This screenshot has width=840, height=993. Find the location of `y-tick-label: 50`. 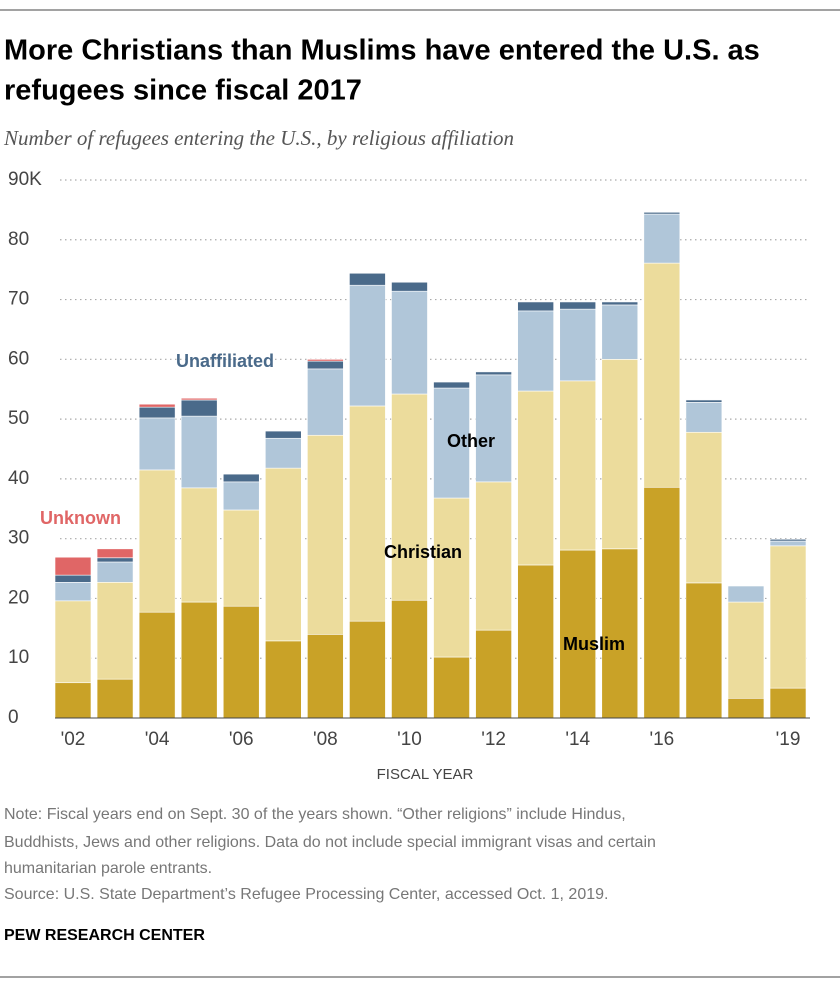

y-tick-label: 50 is located at coordinates (18, 418).